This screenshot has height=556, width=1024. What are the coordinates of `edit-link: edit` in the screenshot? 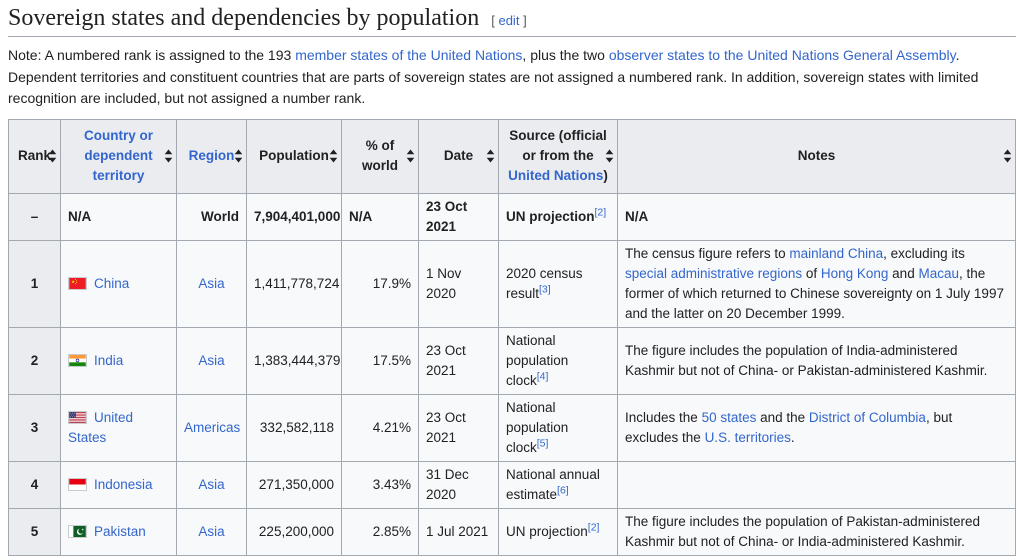 It's located at (509, 20).